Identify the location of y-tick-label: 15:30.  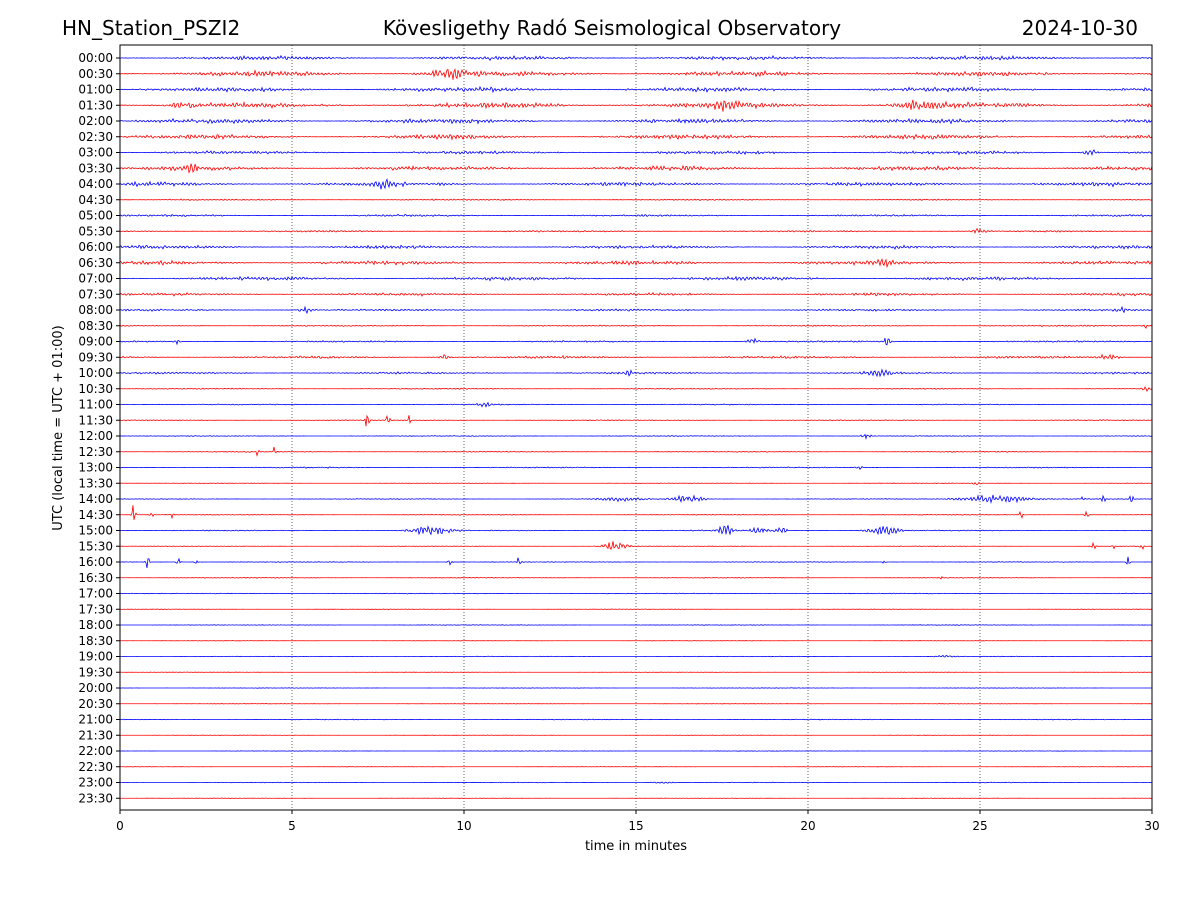
(95, 546).